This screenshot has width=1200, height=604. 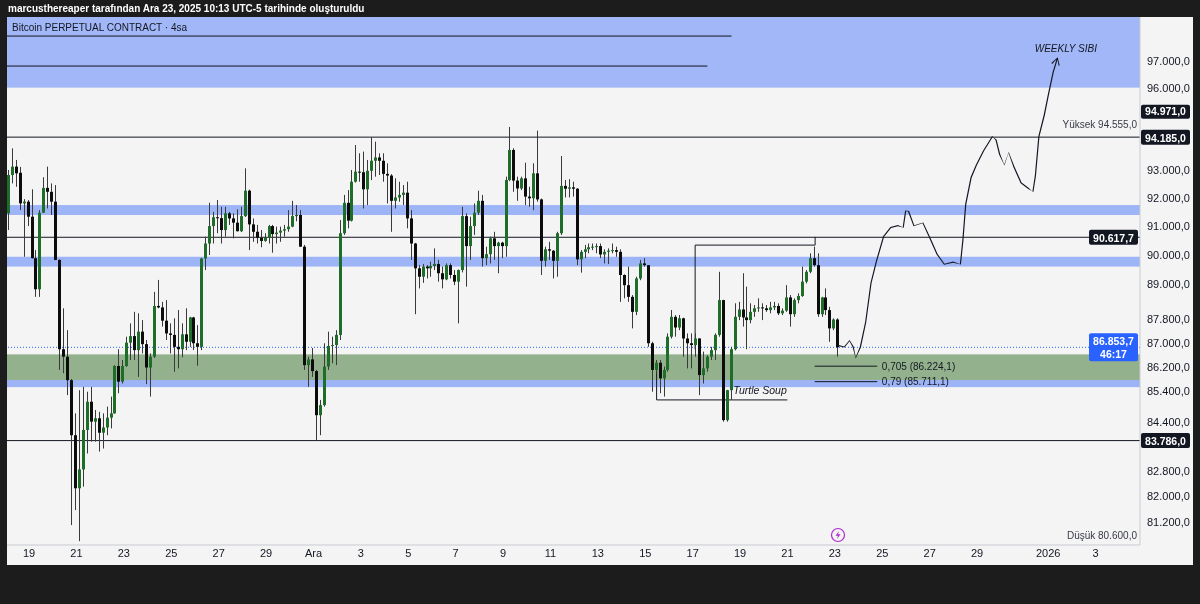 I want to click on y-tick-label: 87.800,0, so click(x=1168, y=319).